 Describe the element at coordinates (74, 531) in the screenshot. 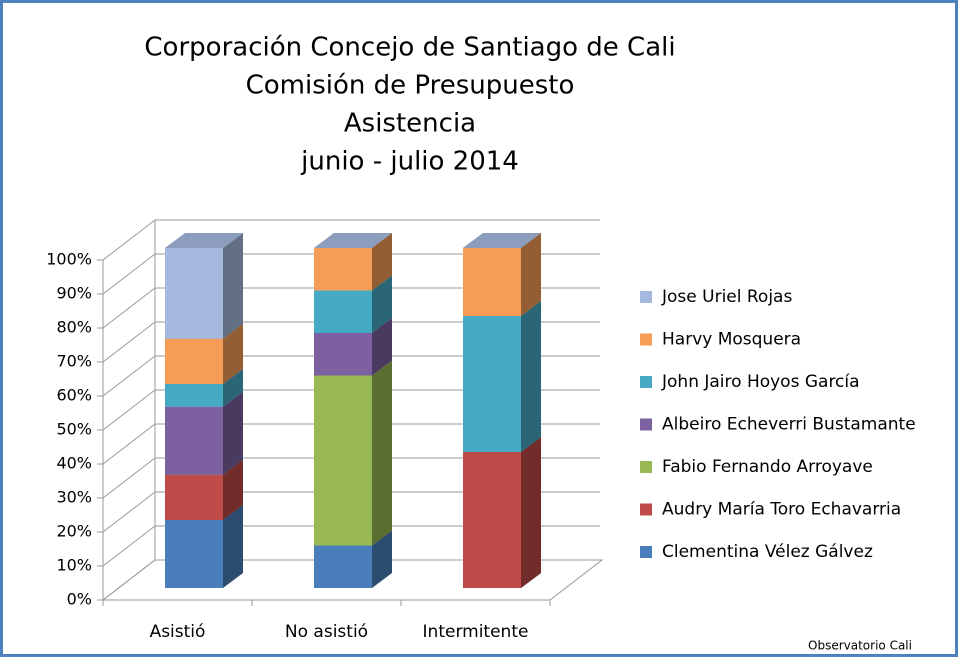

I see `y-tick-label: 20%` at that location.